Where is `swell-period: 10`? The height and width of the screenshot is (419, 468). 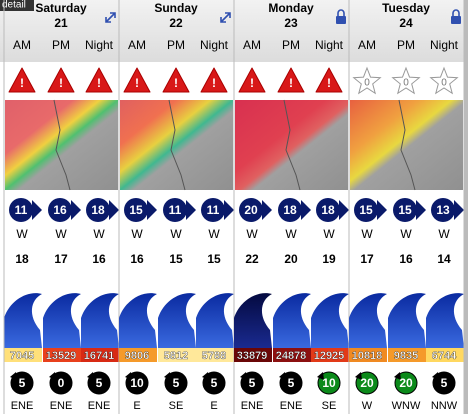 swell-period: 10 is located at coordinates (329, 383).